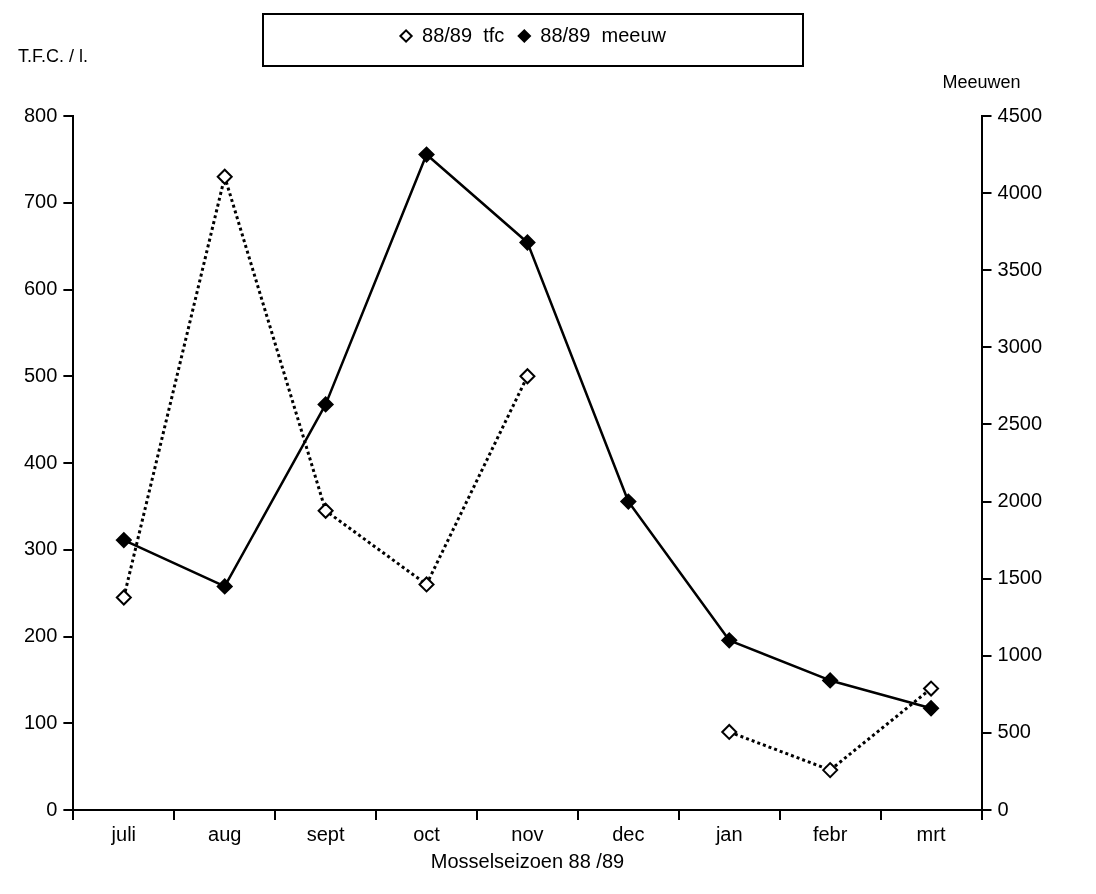 The width and height of the screenshot is (1096, 894). What do you see at coordinates (40, 288) in the screenshot?
I see `y-tick-label: 600` at bounding box center [40, 288].